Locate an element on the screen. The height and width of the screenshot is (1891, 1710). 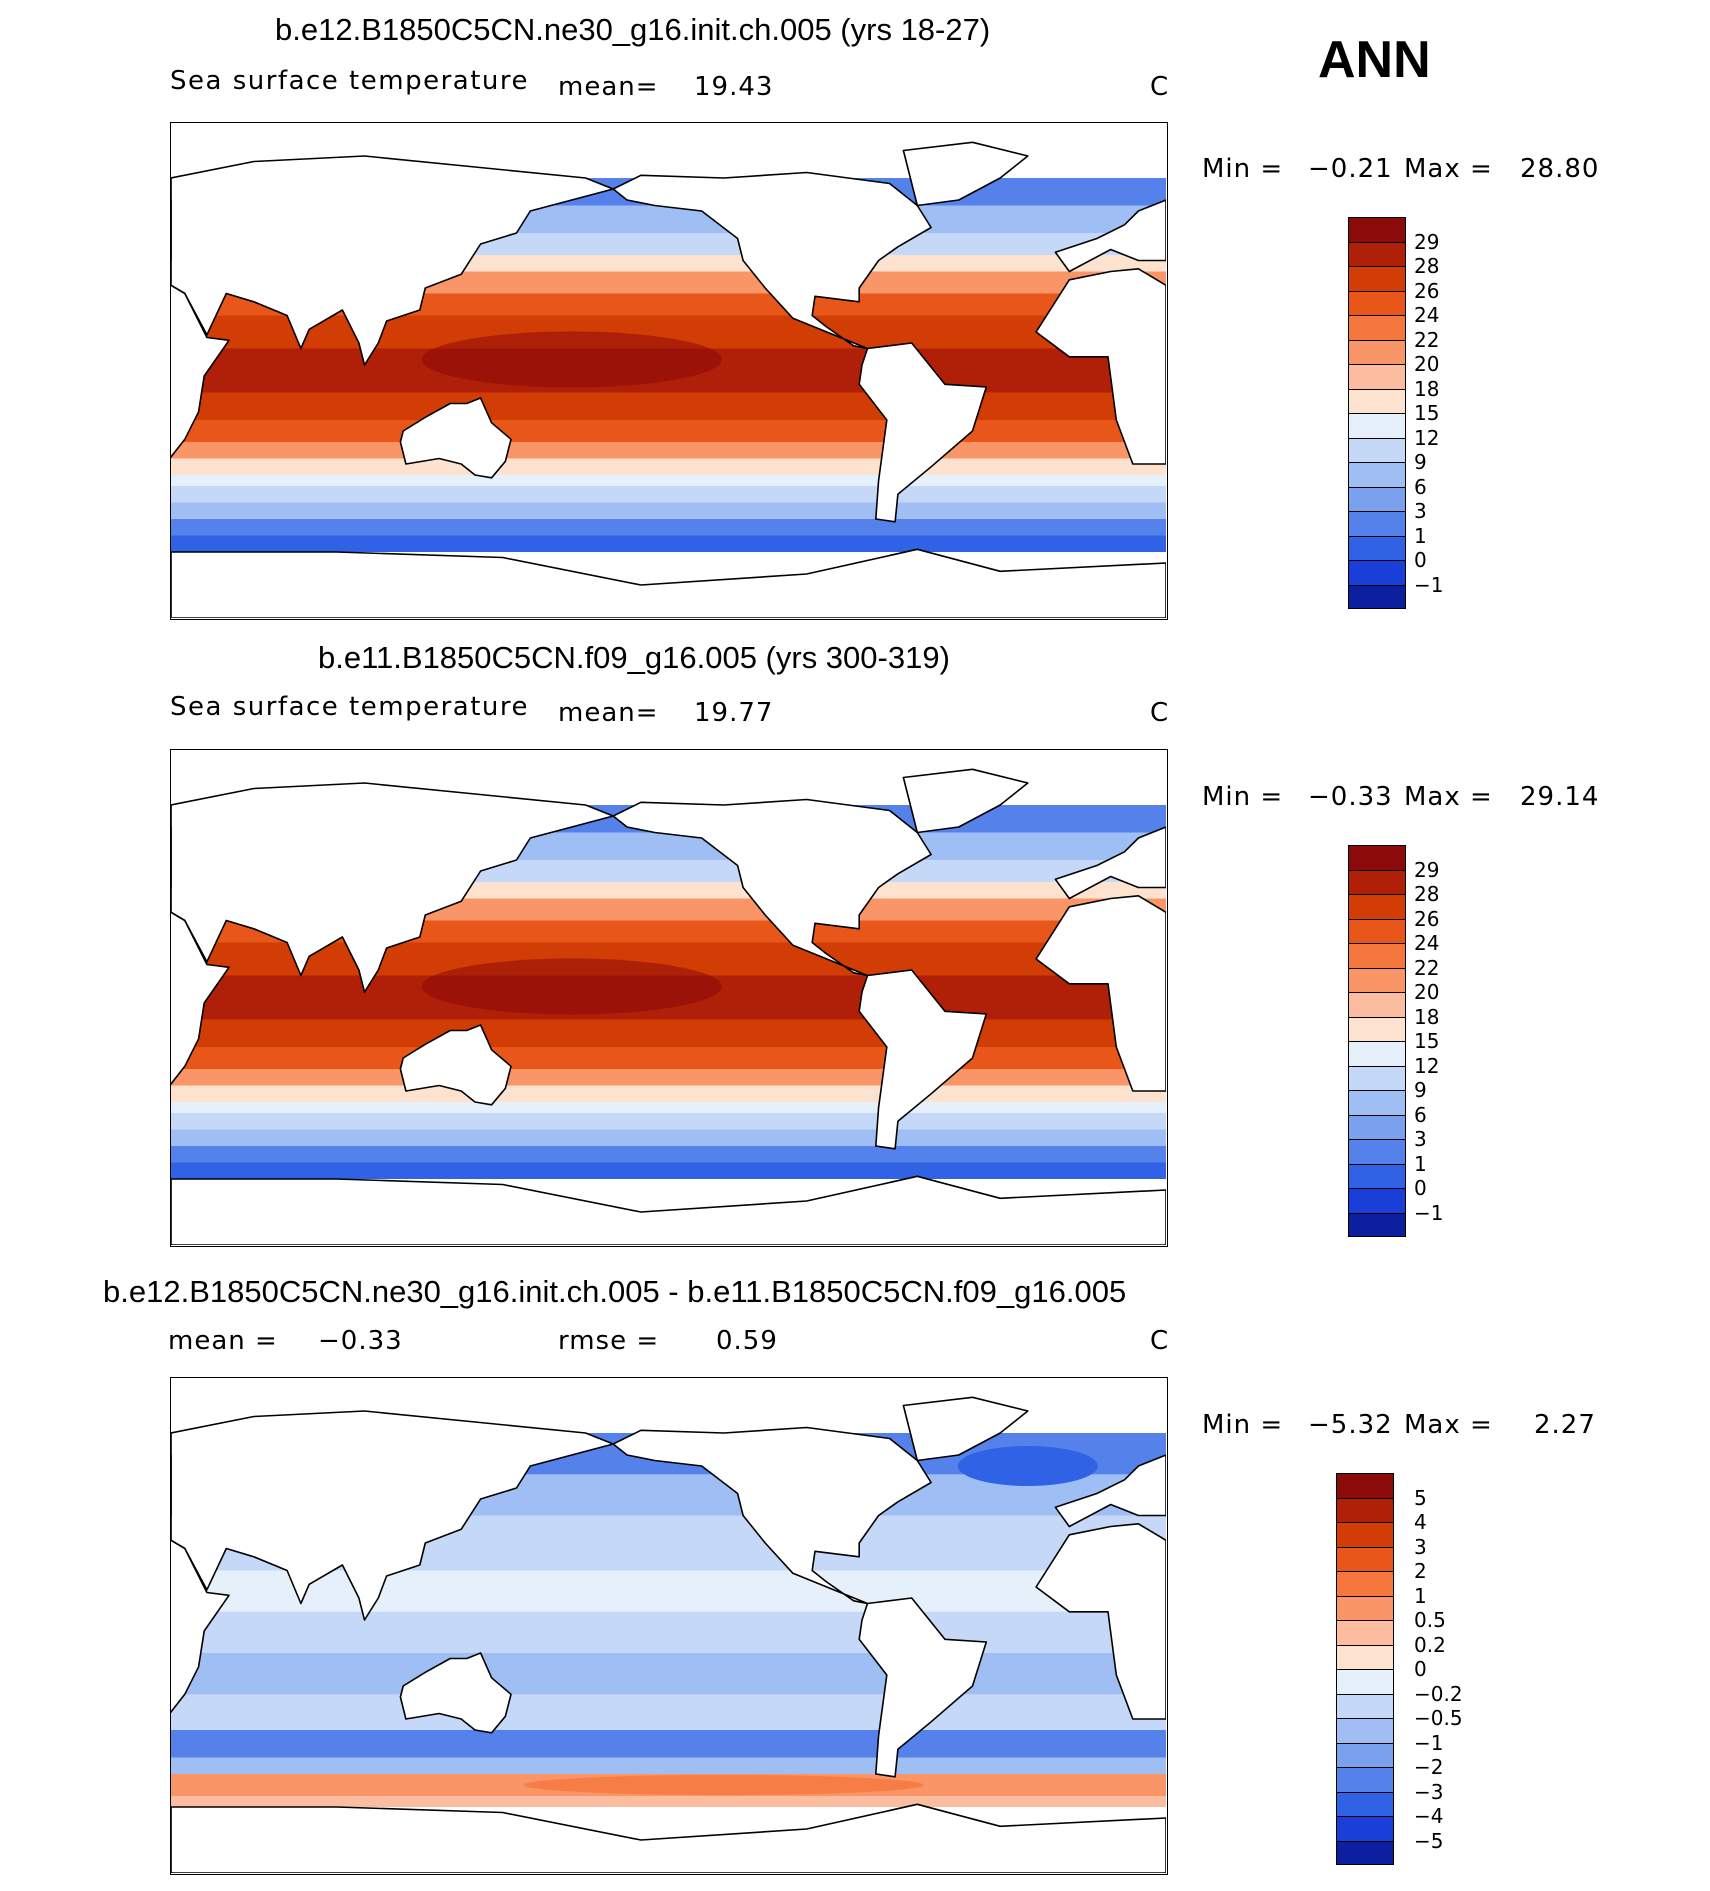
panel2-colorbar-label: 3 is located at coordinates (1420, 1139).